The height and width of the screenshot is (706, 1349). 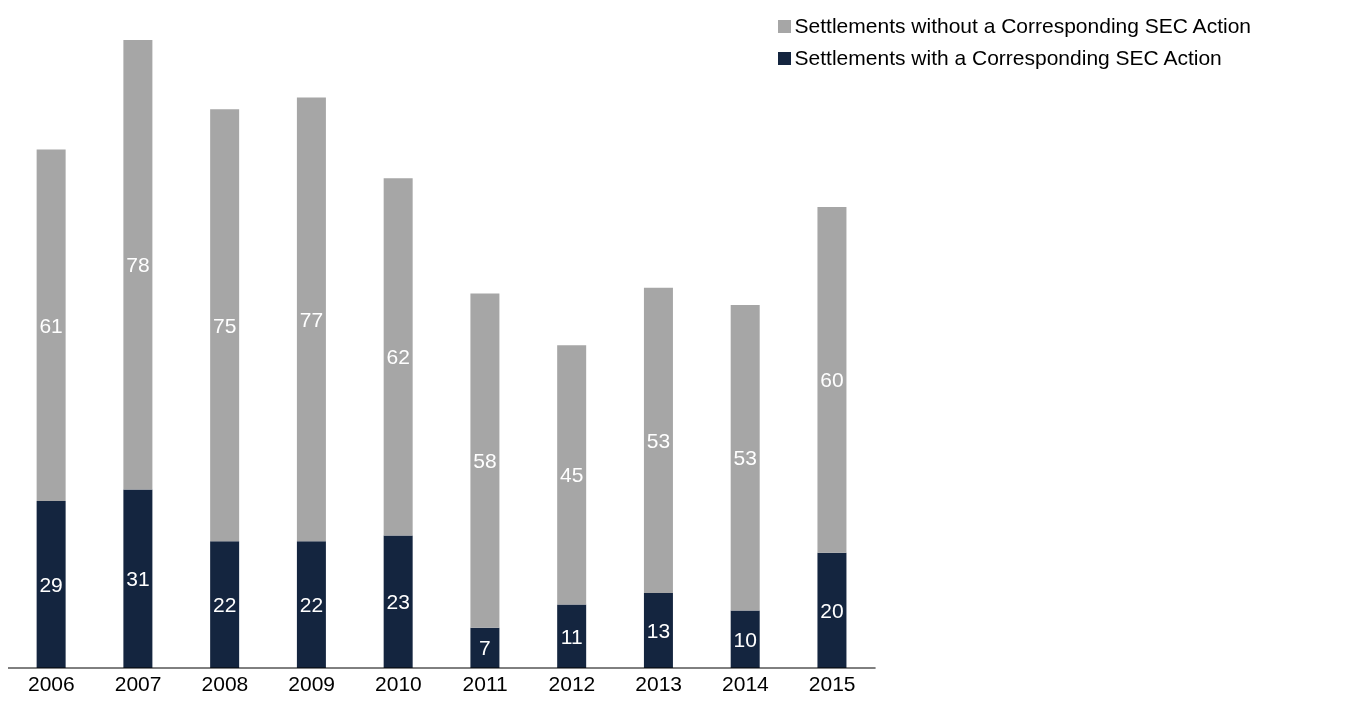 What do you see at coordinates (312, 683) in the screenshot?
I see `x-tick-label: 2009` at bounding box center [312, 683].